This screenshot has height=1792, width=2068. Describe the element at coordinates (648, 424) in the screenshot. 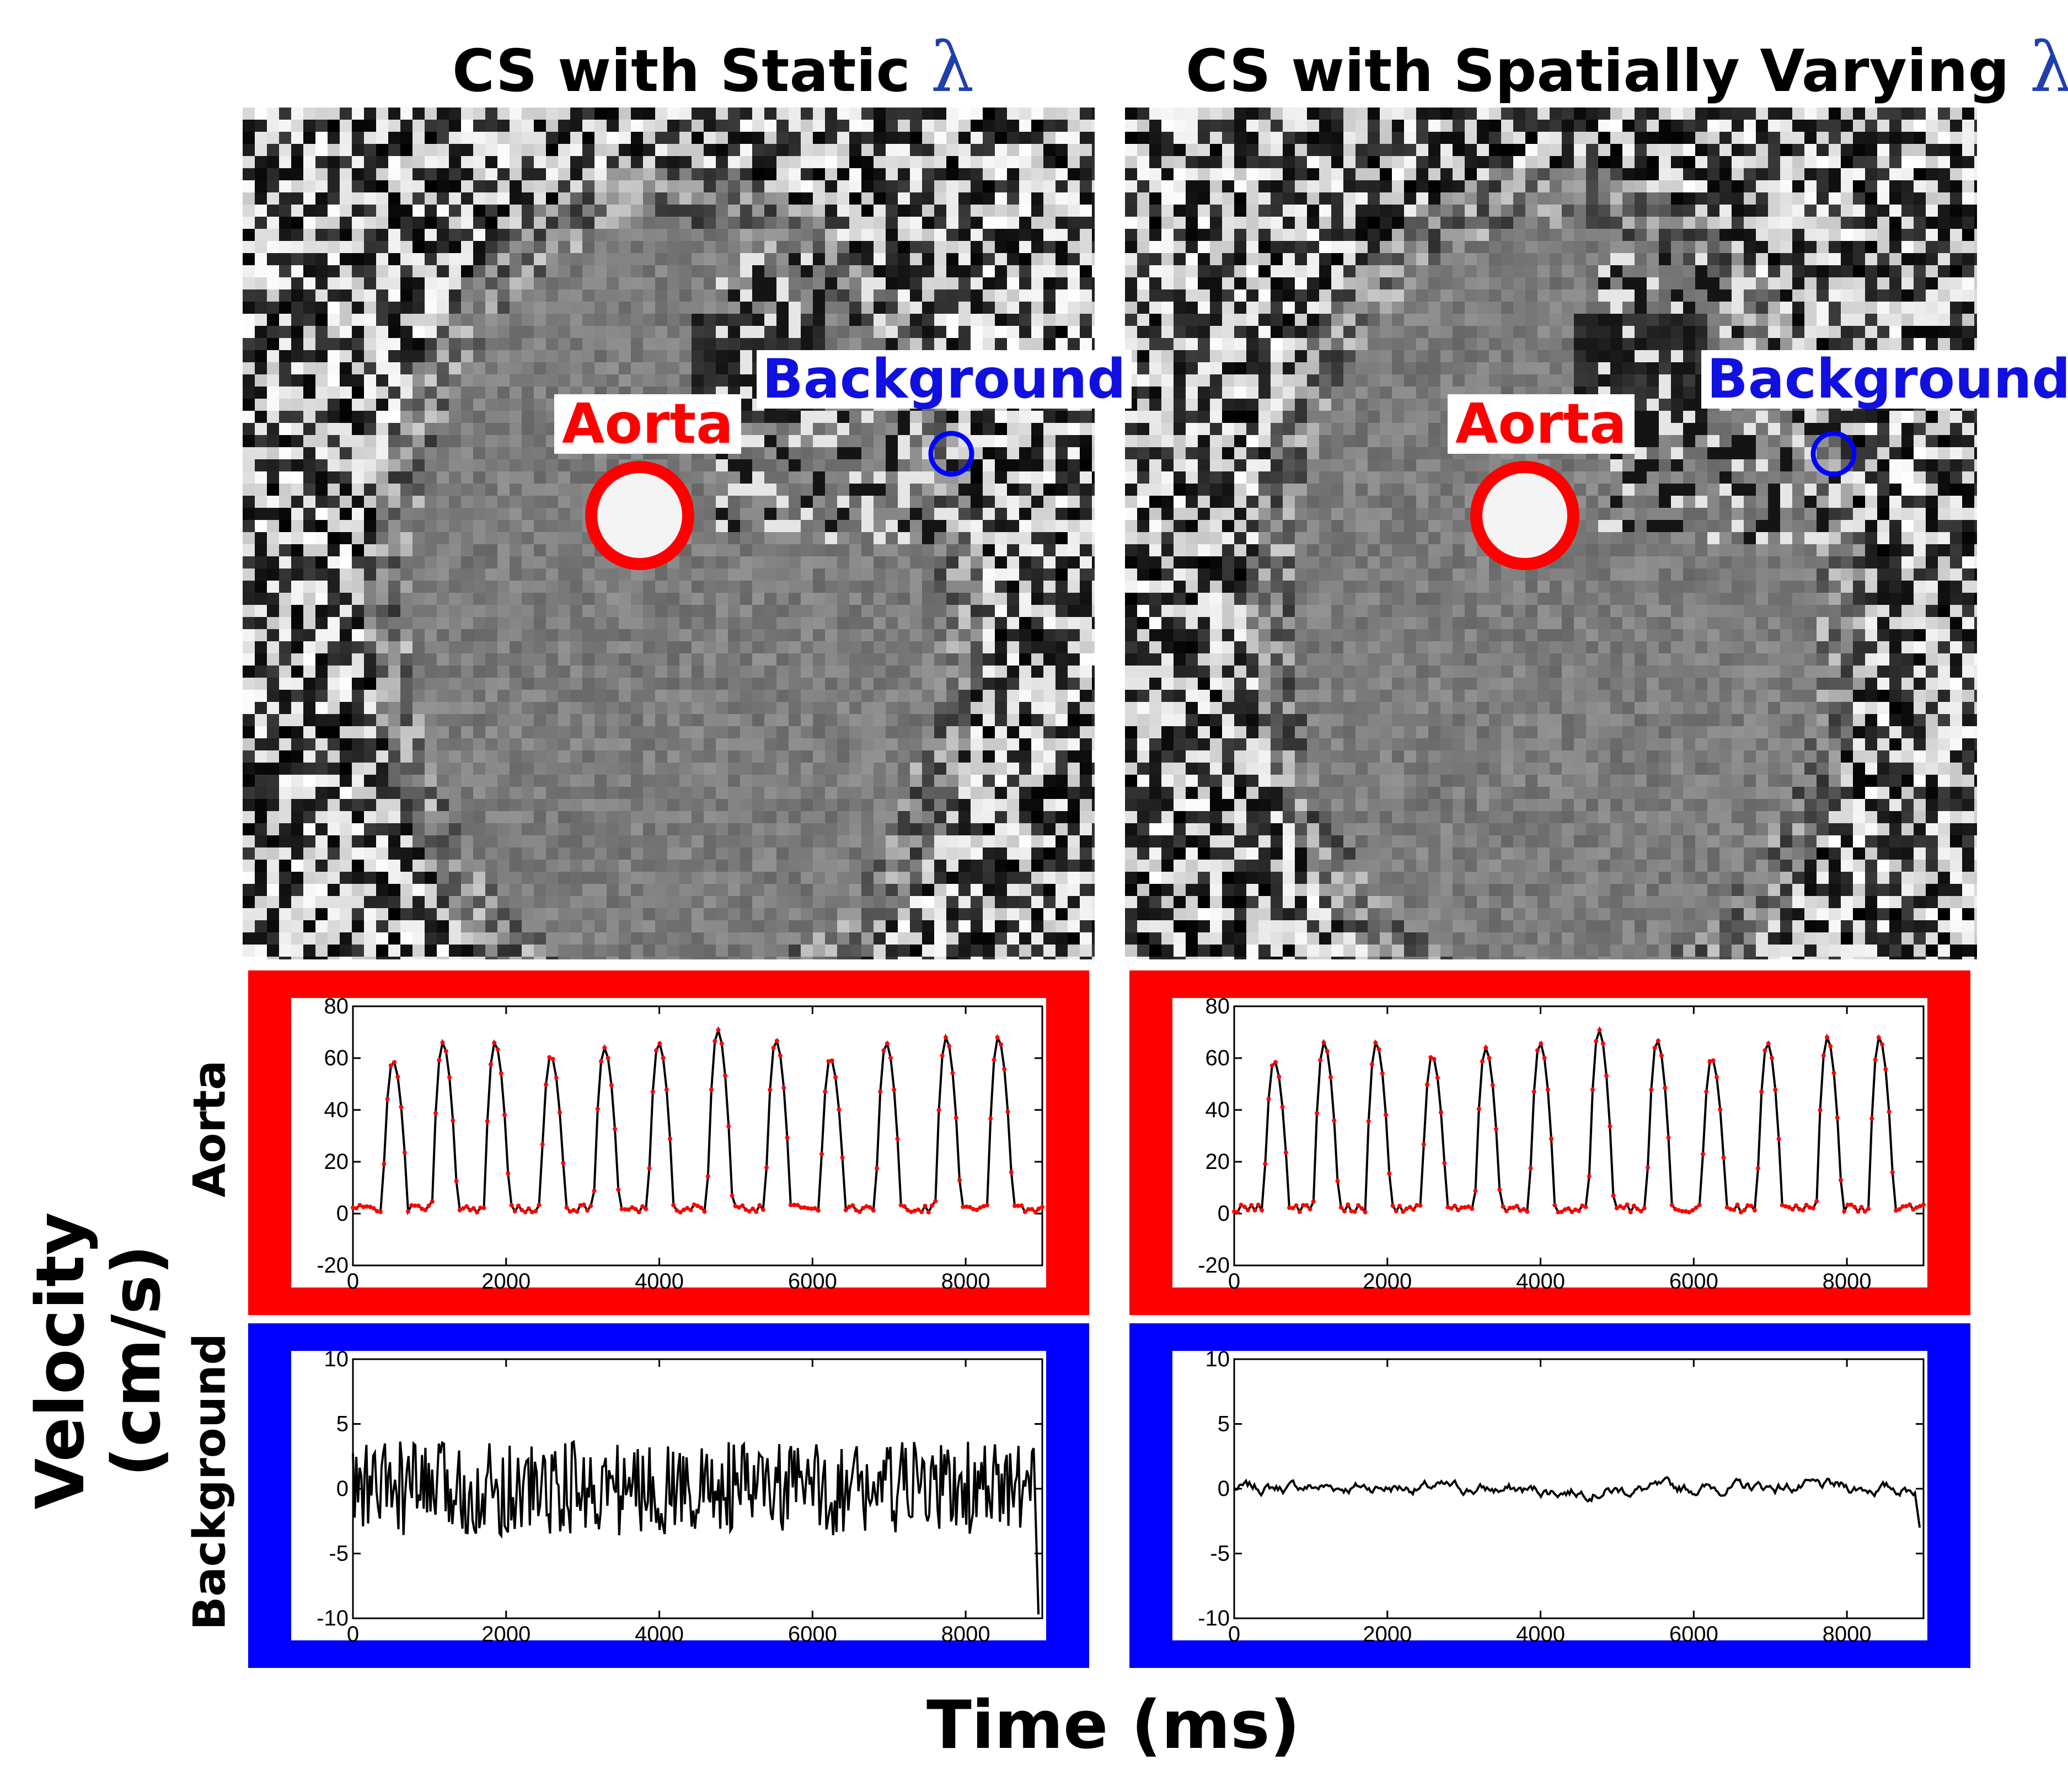

I see `aorta-roi-label: Aorta` at that location.